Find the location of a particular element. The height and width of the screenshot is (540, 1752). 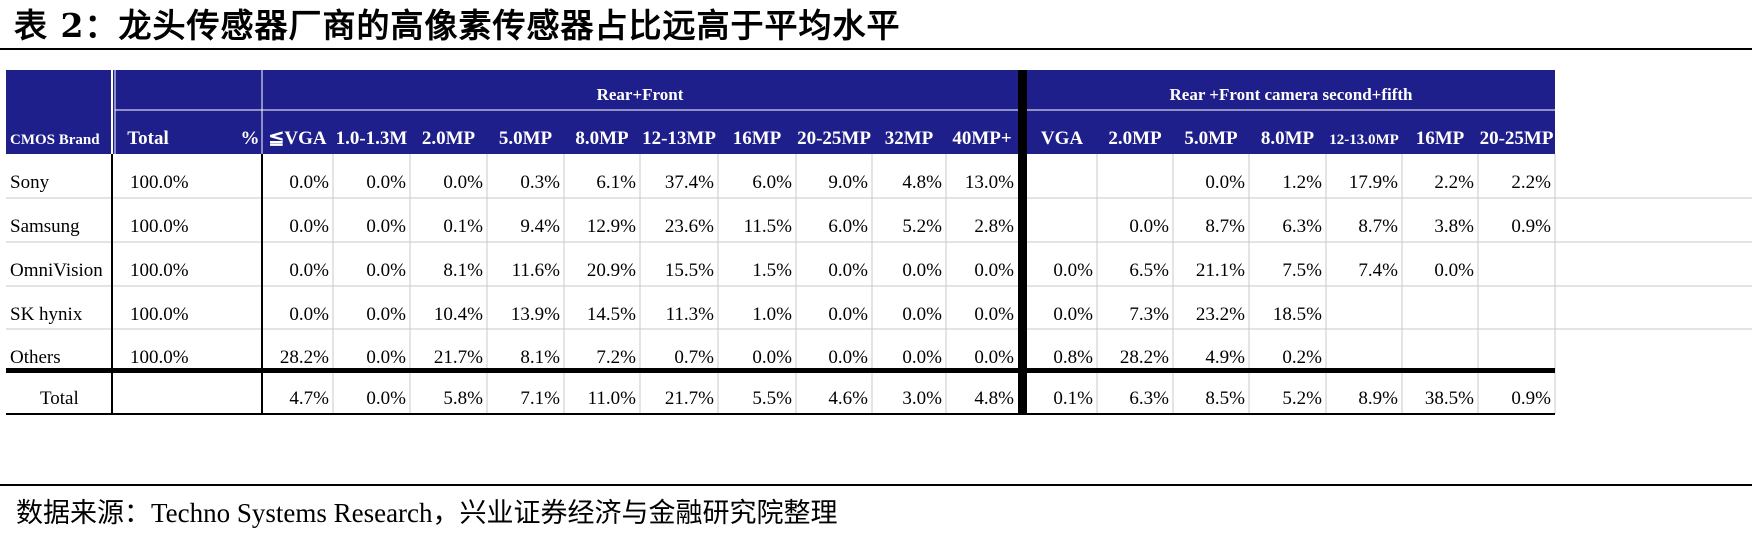

table-cell: 0.8% is located at coordinates (1073, 357).